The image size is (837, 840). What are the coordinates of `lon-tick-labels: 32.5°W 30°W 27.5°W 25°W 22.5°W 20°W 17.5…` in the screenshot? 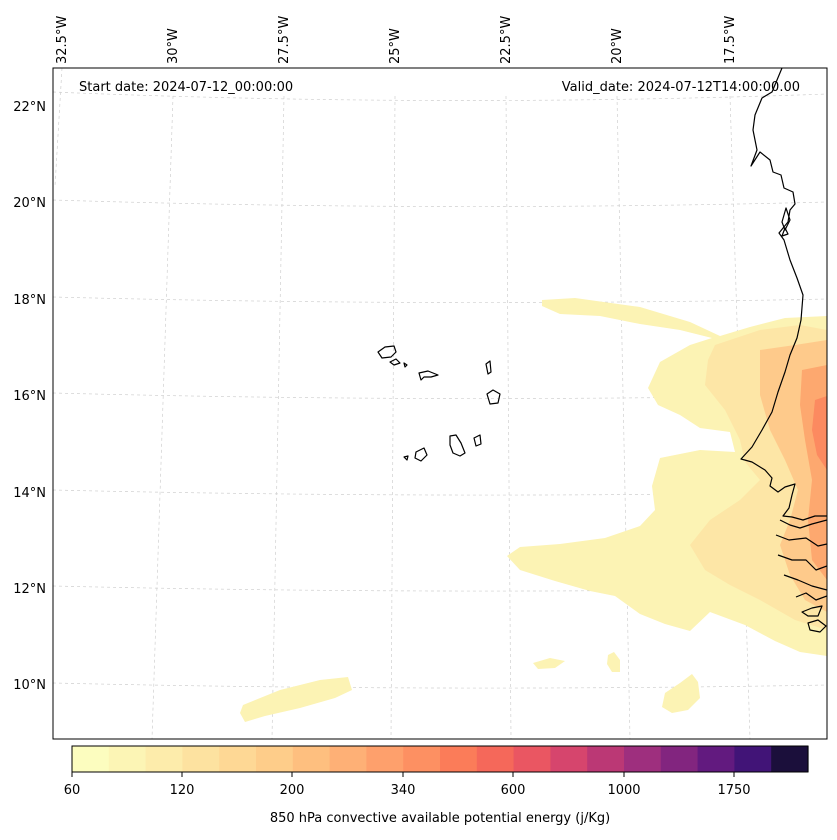 It's located at (396, 40).